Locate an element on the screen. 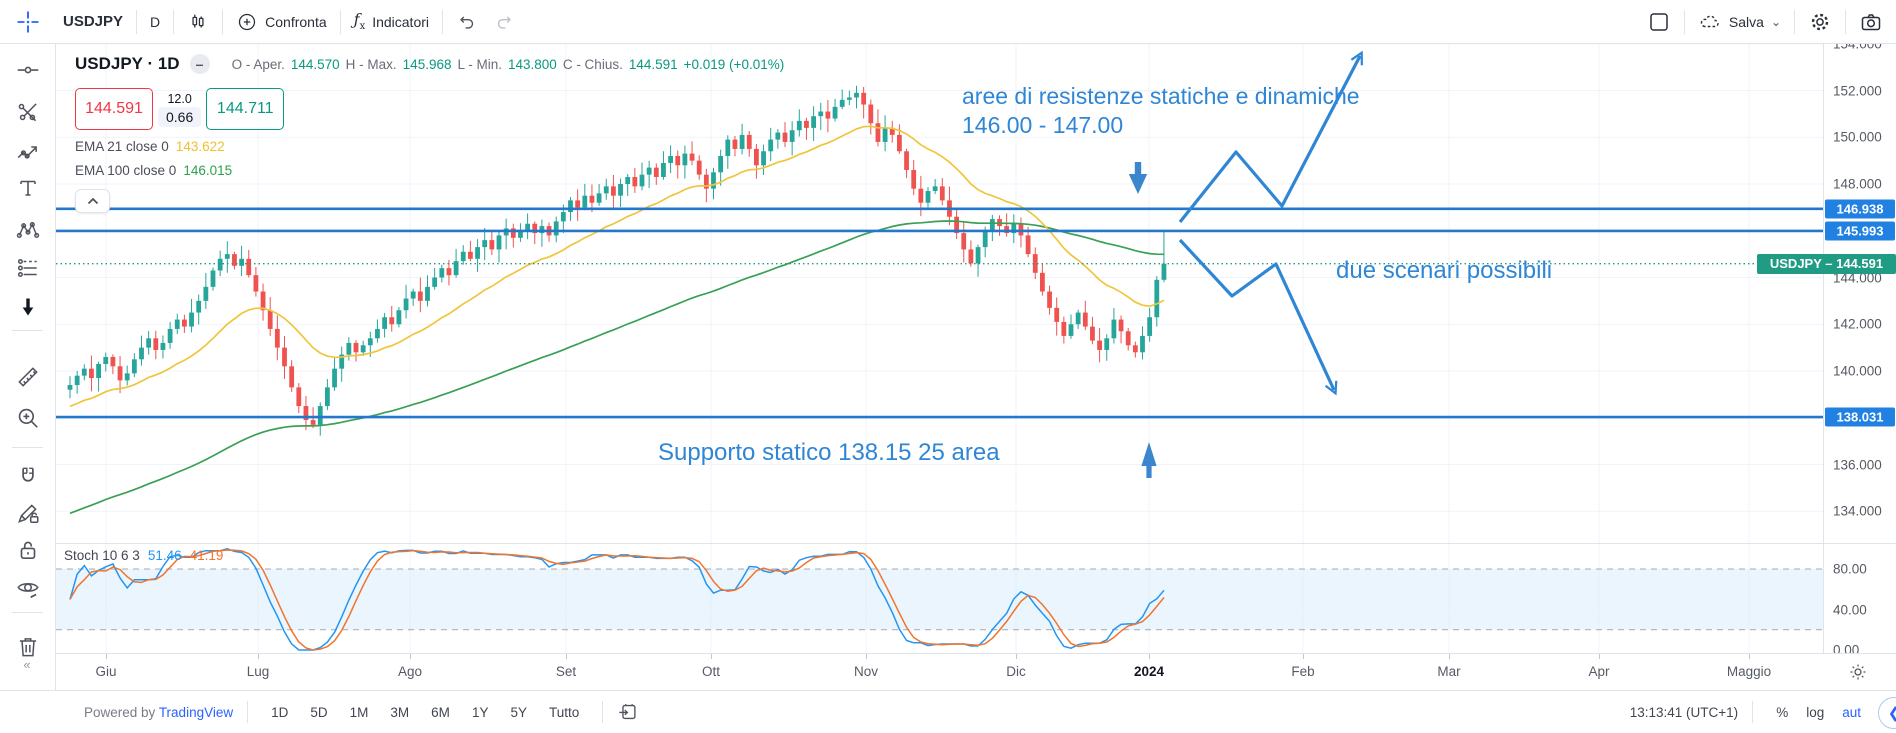 The height and width of the screenshot is (733, 1896). trash-button is located at coordinates (28, 647).